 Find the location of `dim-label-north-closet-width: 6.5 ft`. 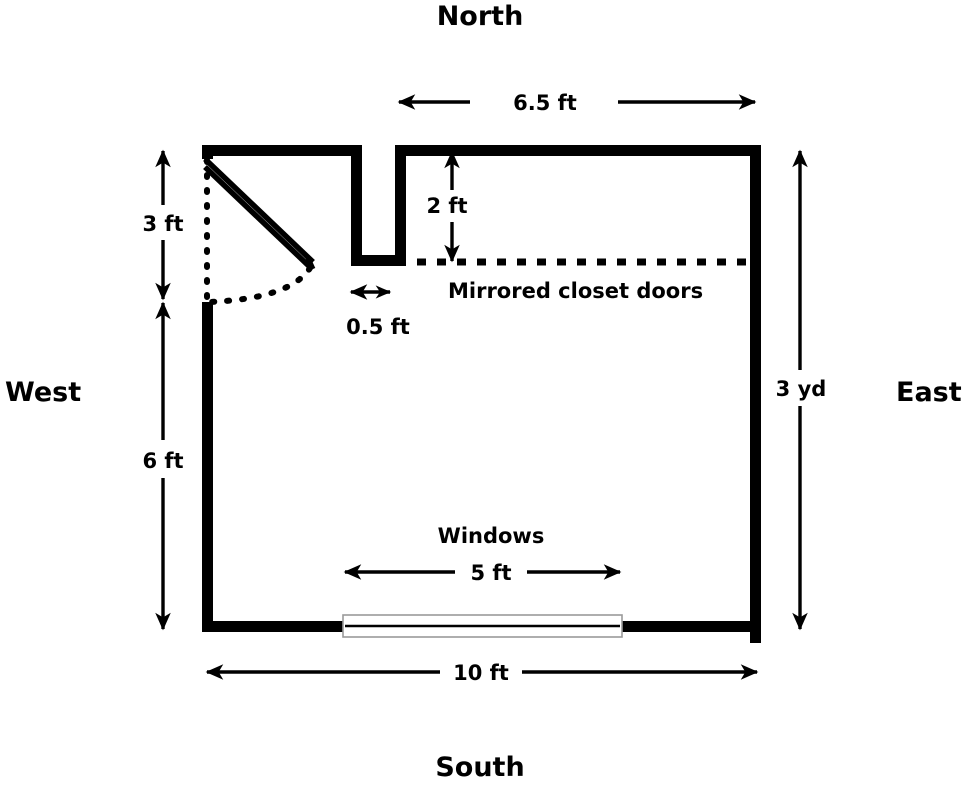

dim-label-north-closet-width: 6.5 ft is located at coordinates (545, 103).